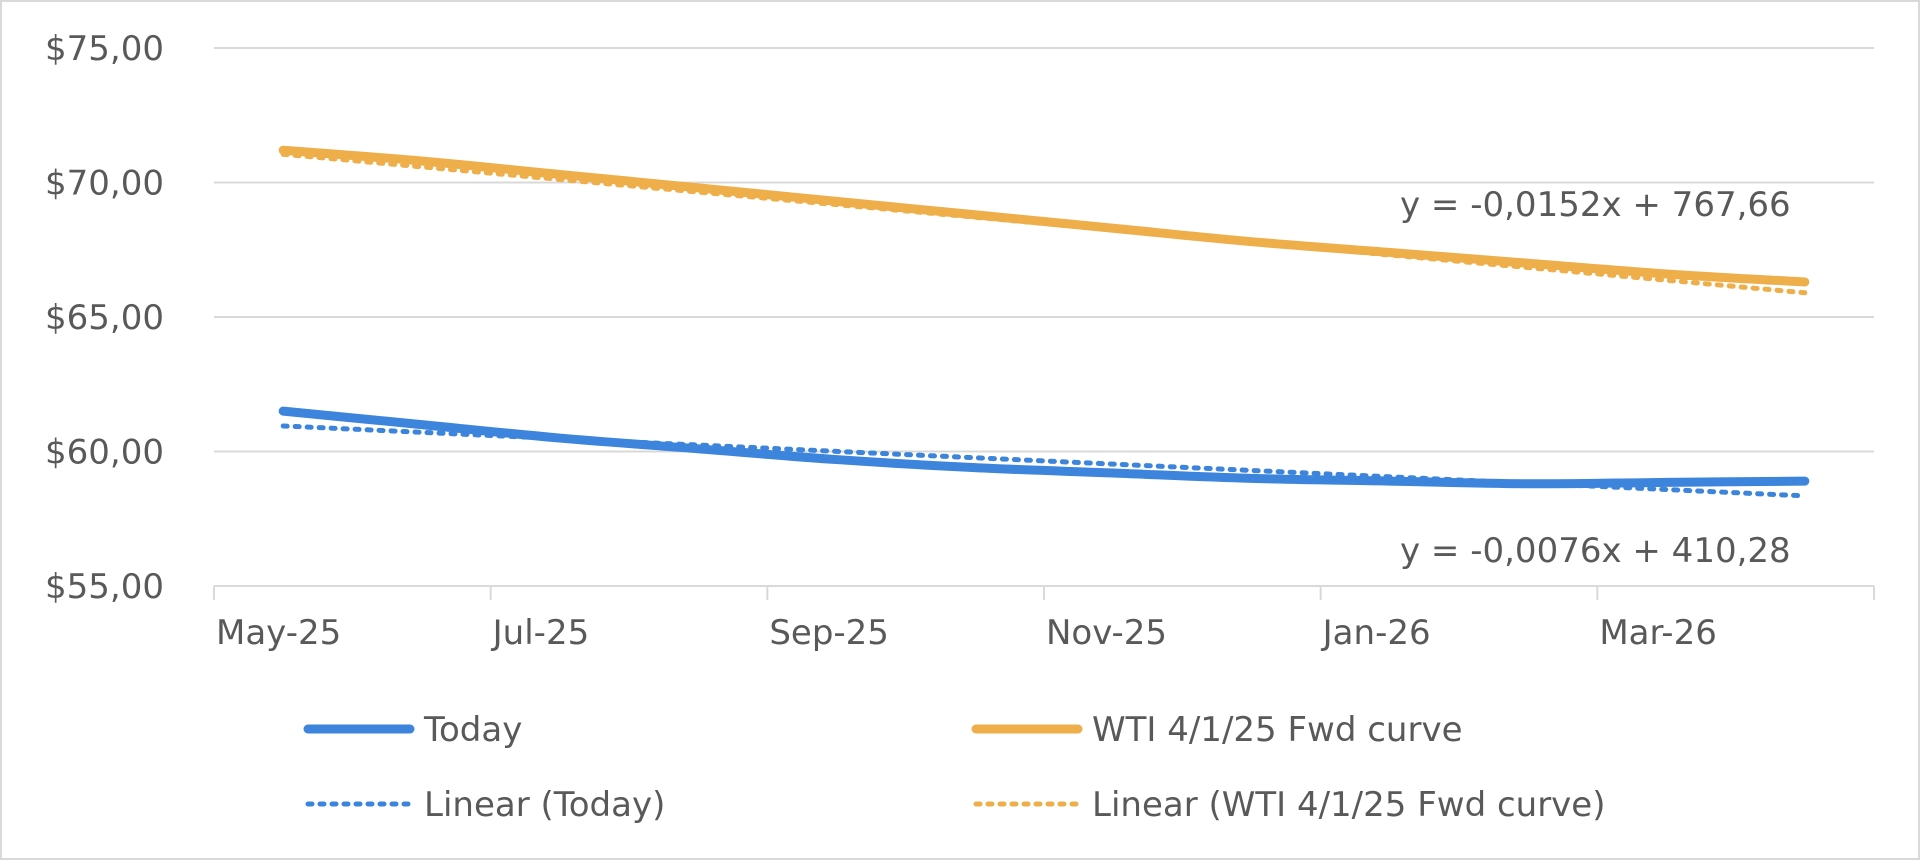  Describe the element at coordinates (1044, 447) in the screenshot. I see `series-line-today` at that location.